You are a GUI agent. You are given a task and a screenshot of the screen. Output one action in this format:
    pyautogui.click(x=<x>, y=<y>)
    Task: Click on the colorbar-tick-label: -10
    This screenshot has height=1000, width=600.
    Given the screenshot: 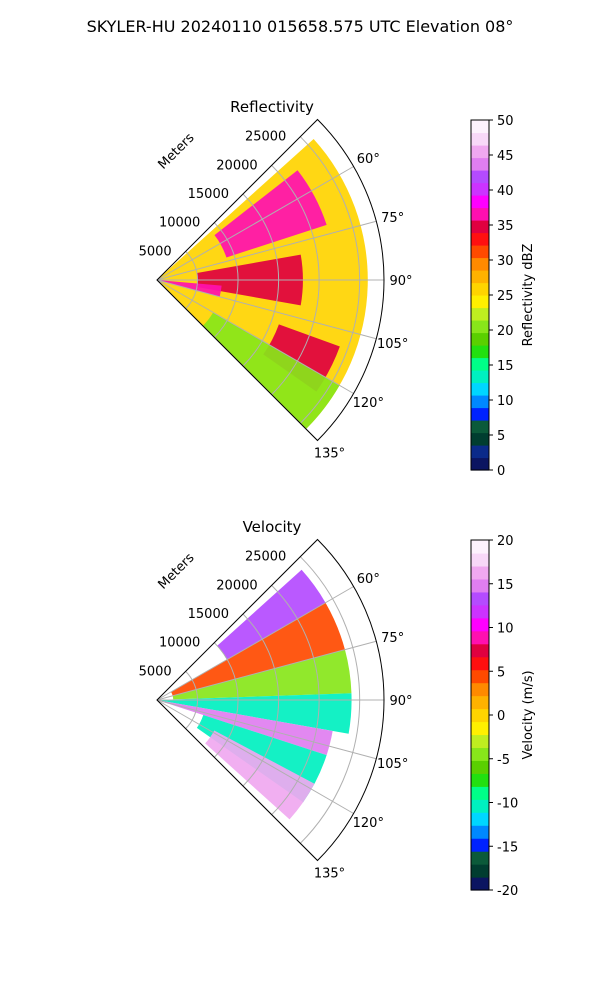 What is the action you would take?
    pyautogui.click(x=507, y=804)
    